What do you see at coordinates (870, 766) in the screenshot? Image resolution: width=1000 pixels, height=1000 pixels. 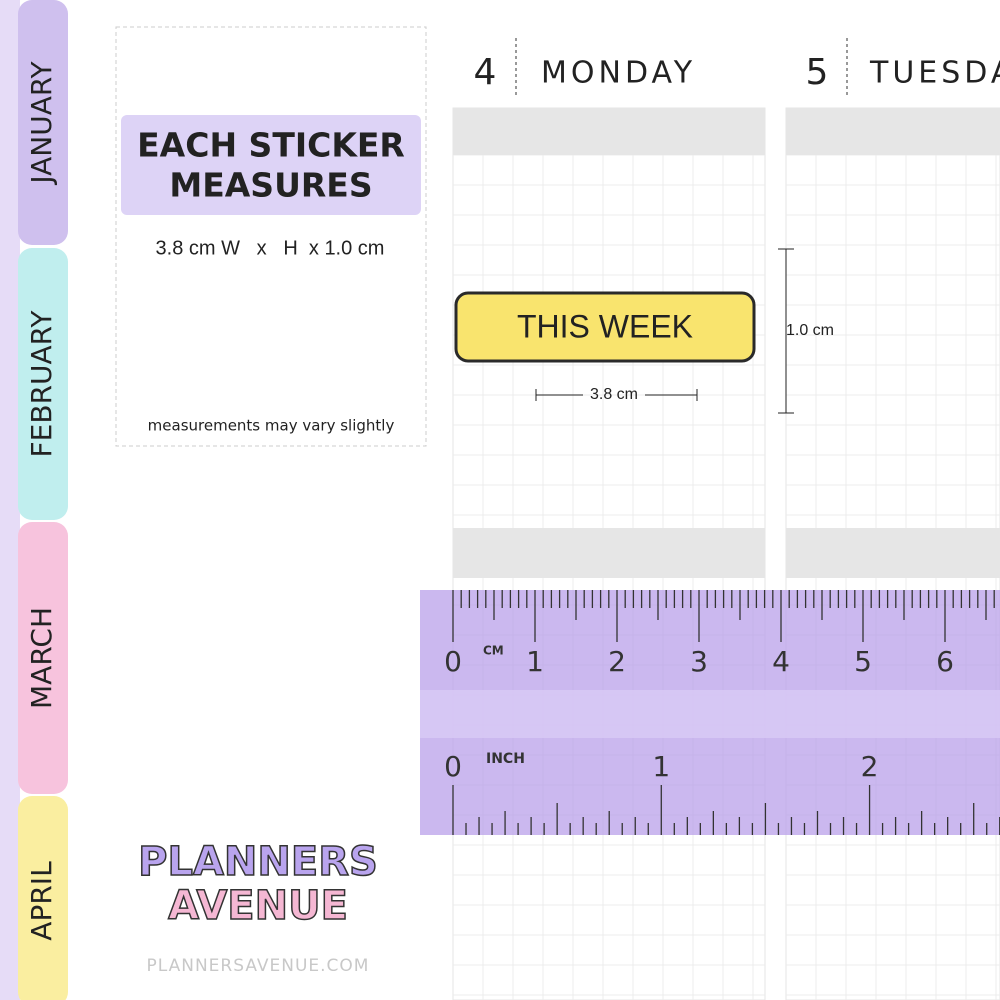 I see `inch-label: 2` at bounding box center [870, 766].